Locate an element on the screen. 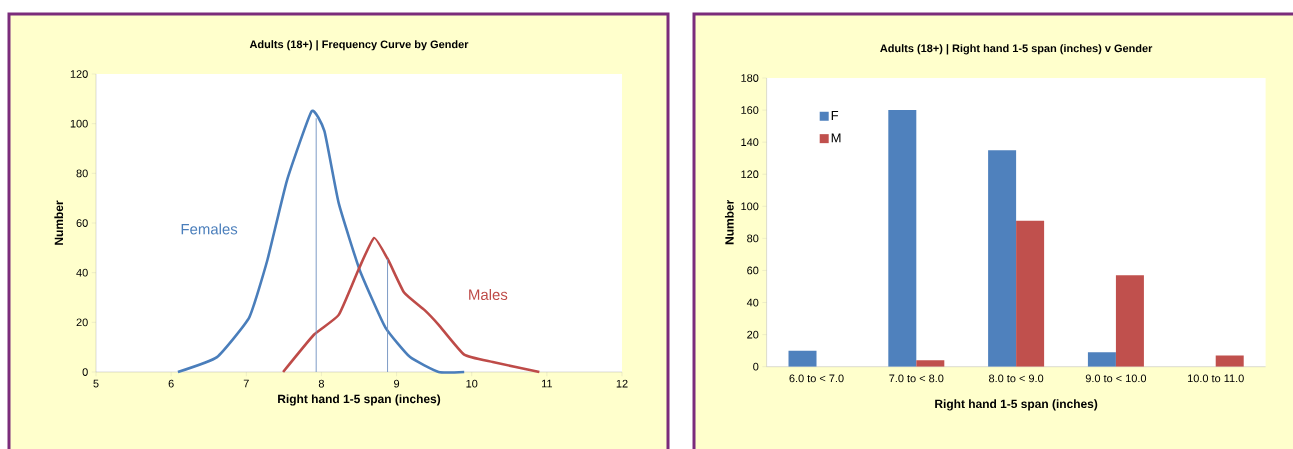  x-tick-label: 5 is located at coordinates (96, 383).